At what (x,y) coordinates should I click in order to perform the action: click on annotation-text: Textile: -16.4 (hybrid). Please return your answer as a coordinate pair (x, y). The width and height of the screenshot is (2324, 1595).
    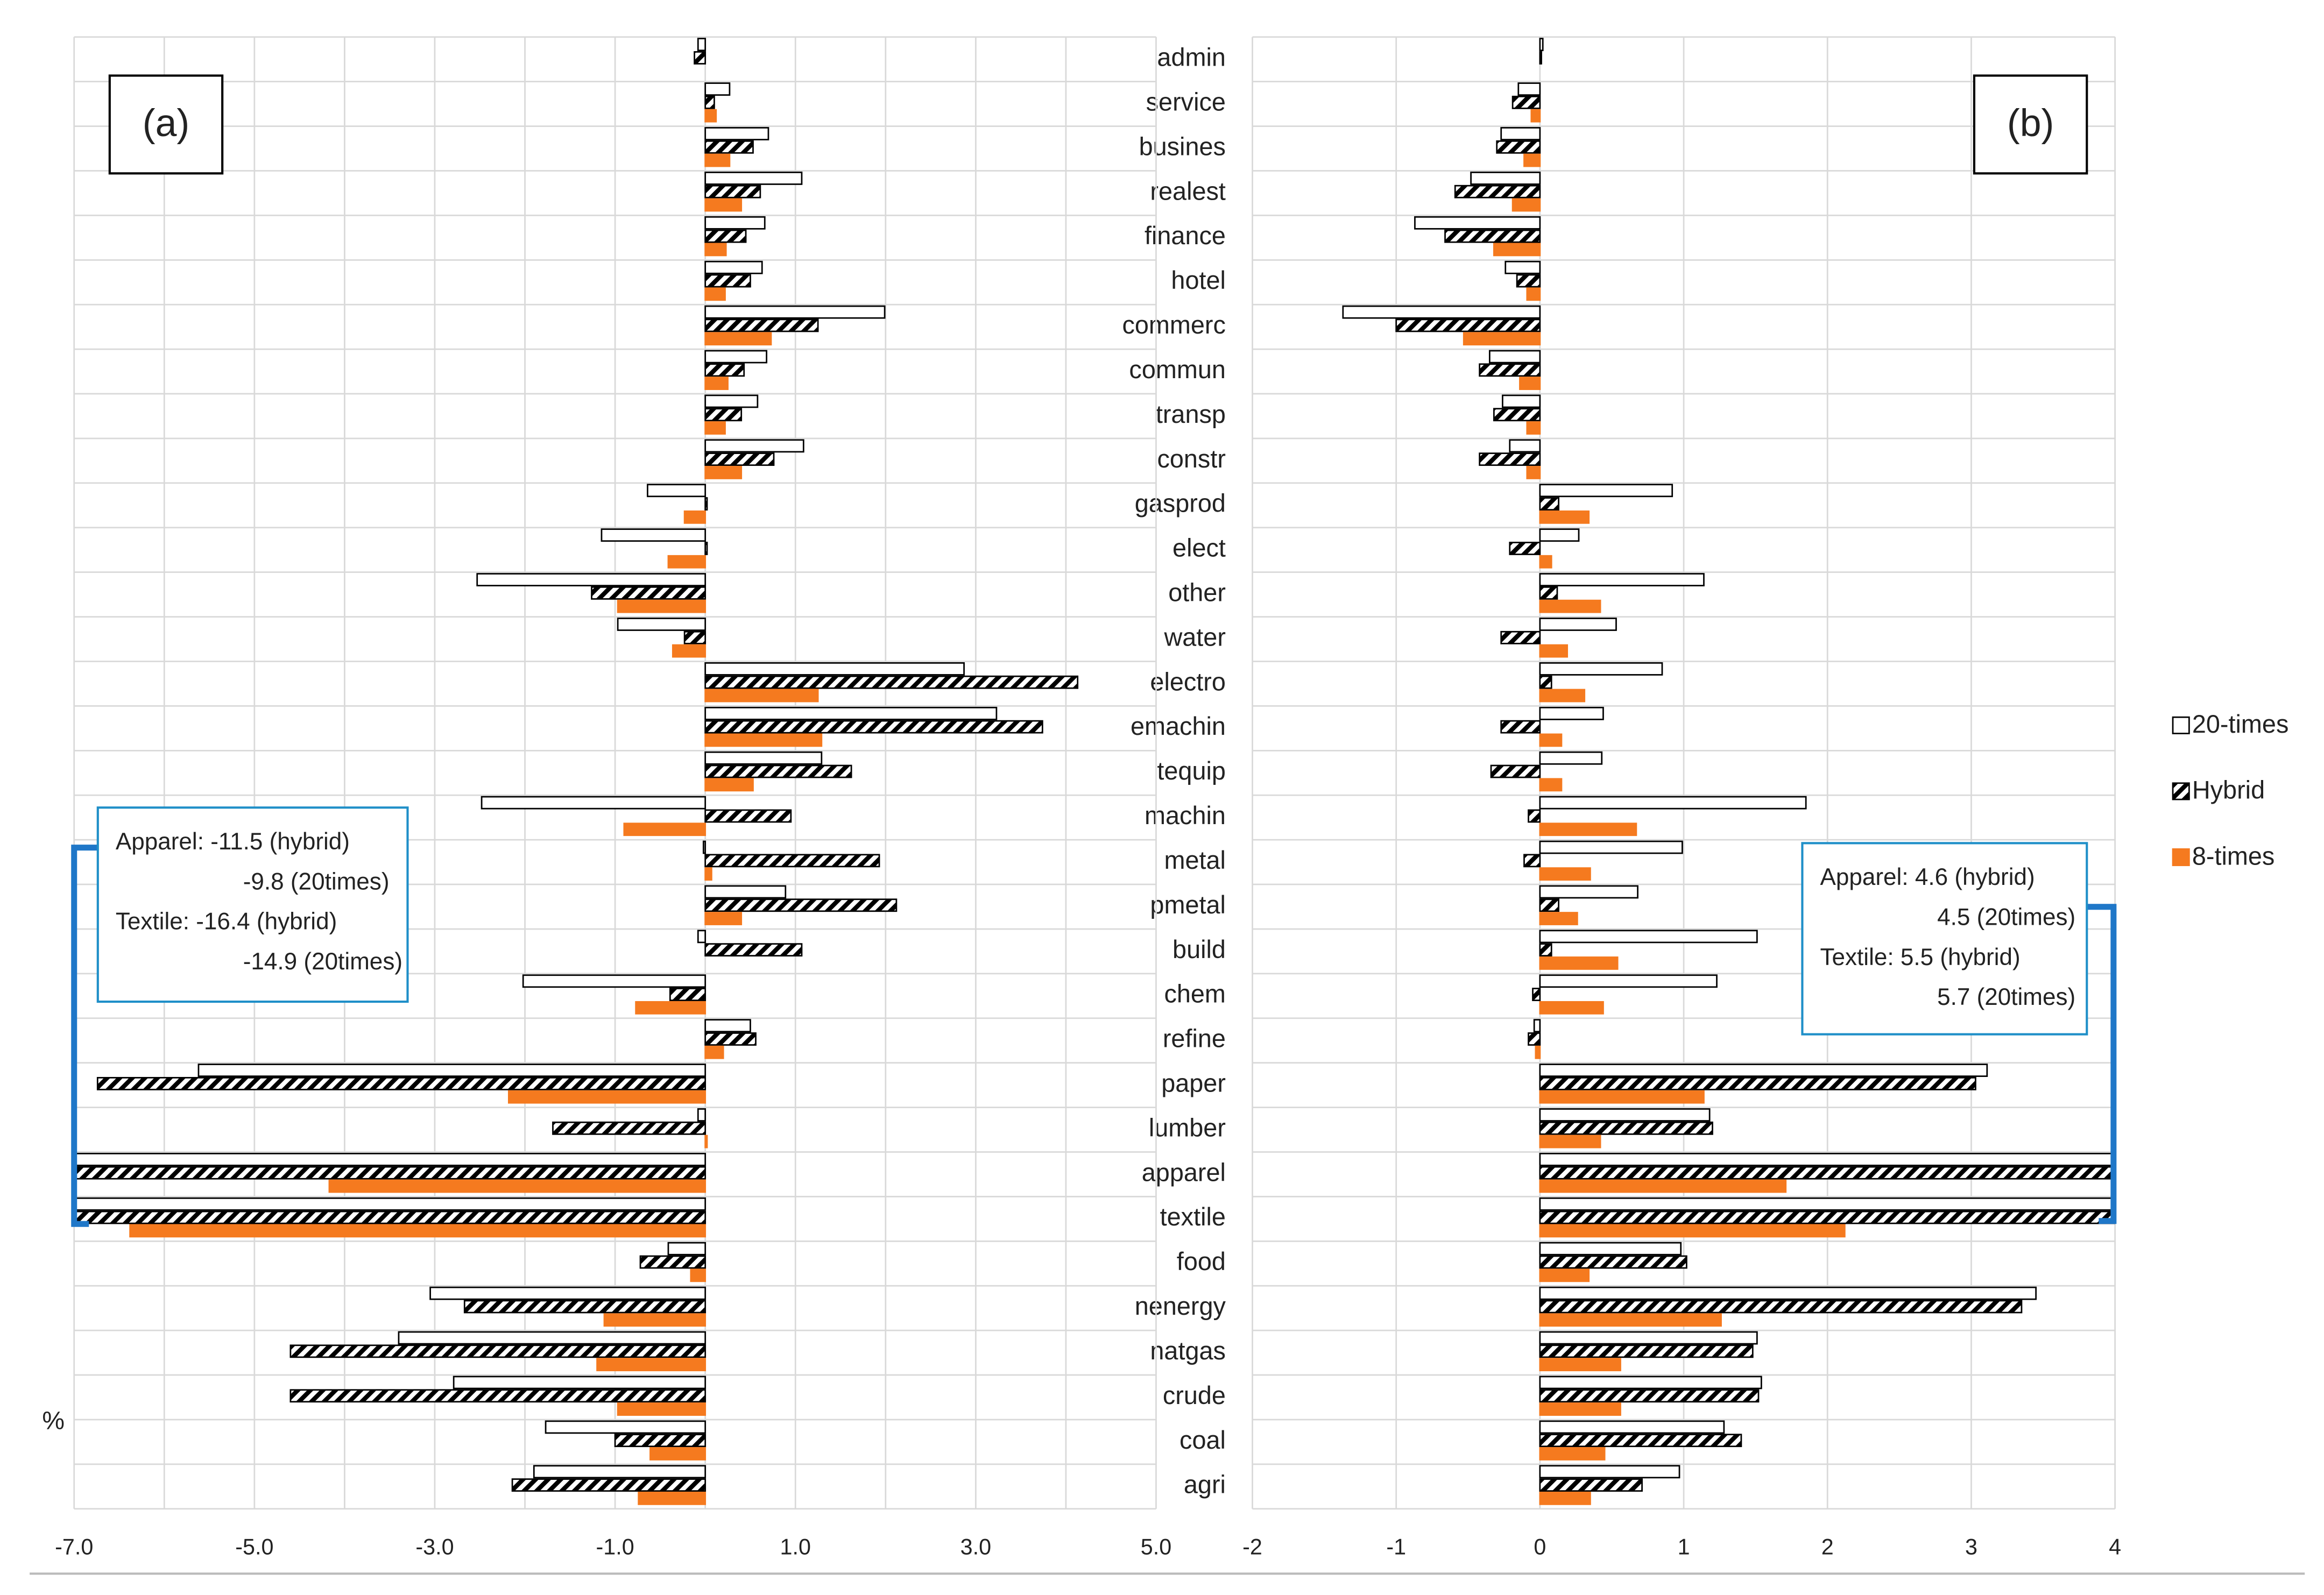
    Looking at the image, I should click on (226, 922).